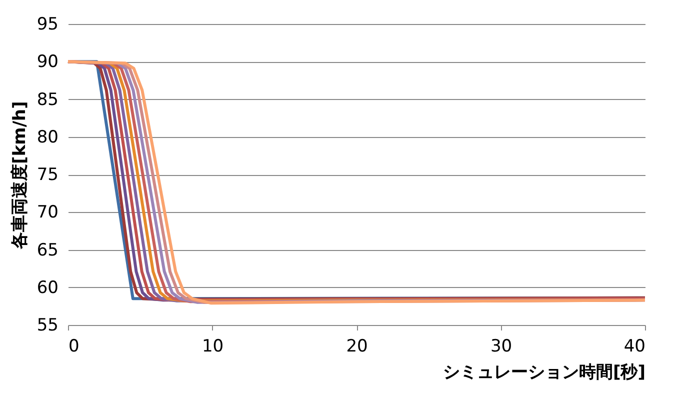 This screenshot has height=405, width=686. Describe the element at coordinates (20, 175) in the screenshot. I see `y-axis-title: 各車両速度[km/h]` at that location.